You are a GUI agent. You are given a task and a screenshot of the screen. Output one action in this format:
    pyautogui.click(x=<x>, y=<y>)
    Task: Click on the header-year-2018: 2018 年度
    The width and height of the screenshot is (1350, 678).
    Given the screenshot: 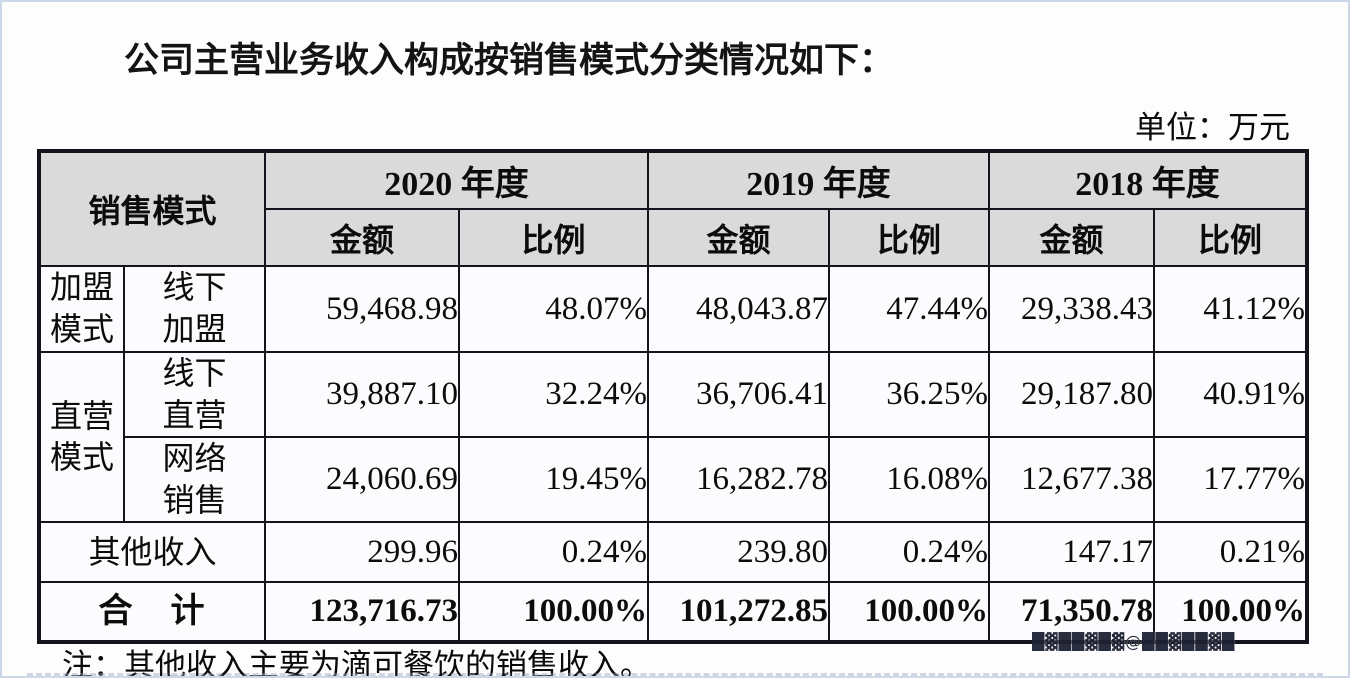 What is the action you would take?
    pyautogui.click(x=1148, y=180)
    